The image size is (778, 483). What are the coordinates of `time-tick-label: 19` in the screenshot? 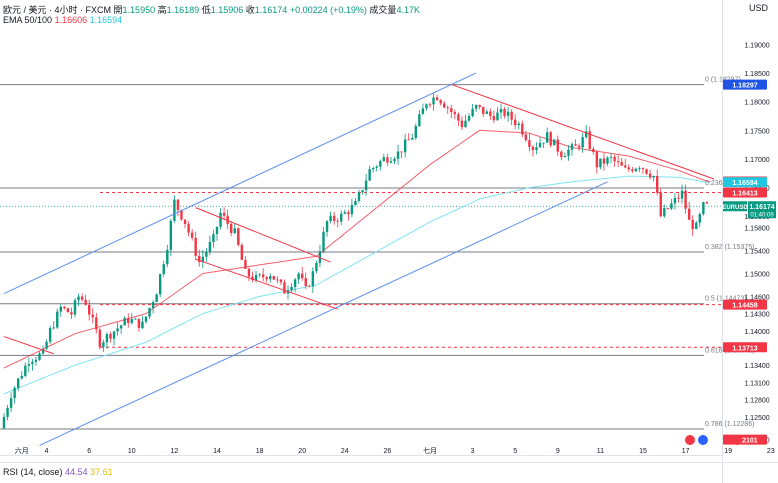 It's located at (728, 451).